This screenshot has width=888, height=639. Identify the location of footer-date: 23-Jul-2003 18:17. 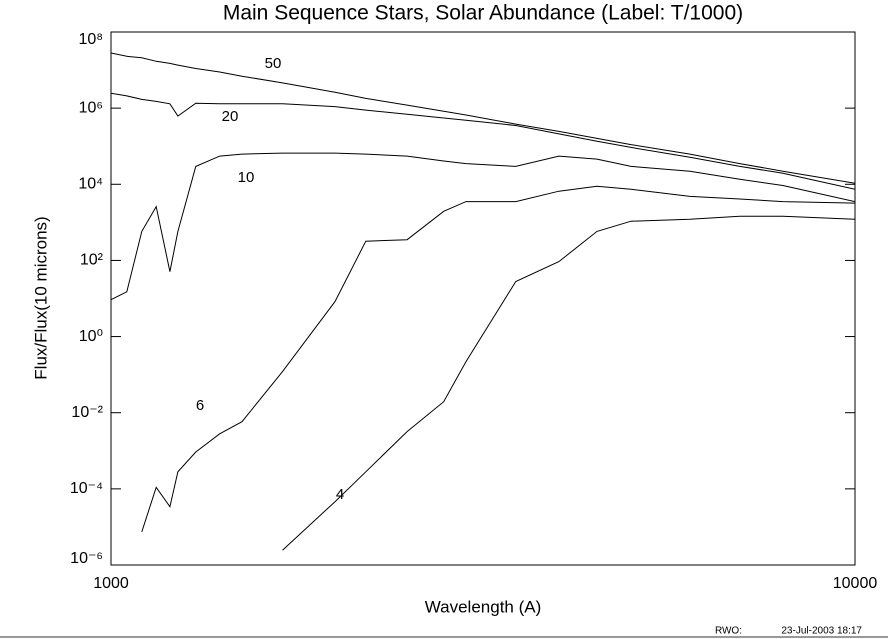
(821, 631).